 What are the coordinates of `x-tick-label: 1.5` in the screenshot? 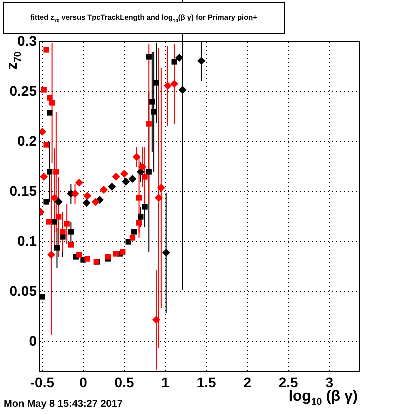 It's located at (206, 382).